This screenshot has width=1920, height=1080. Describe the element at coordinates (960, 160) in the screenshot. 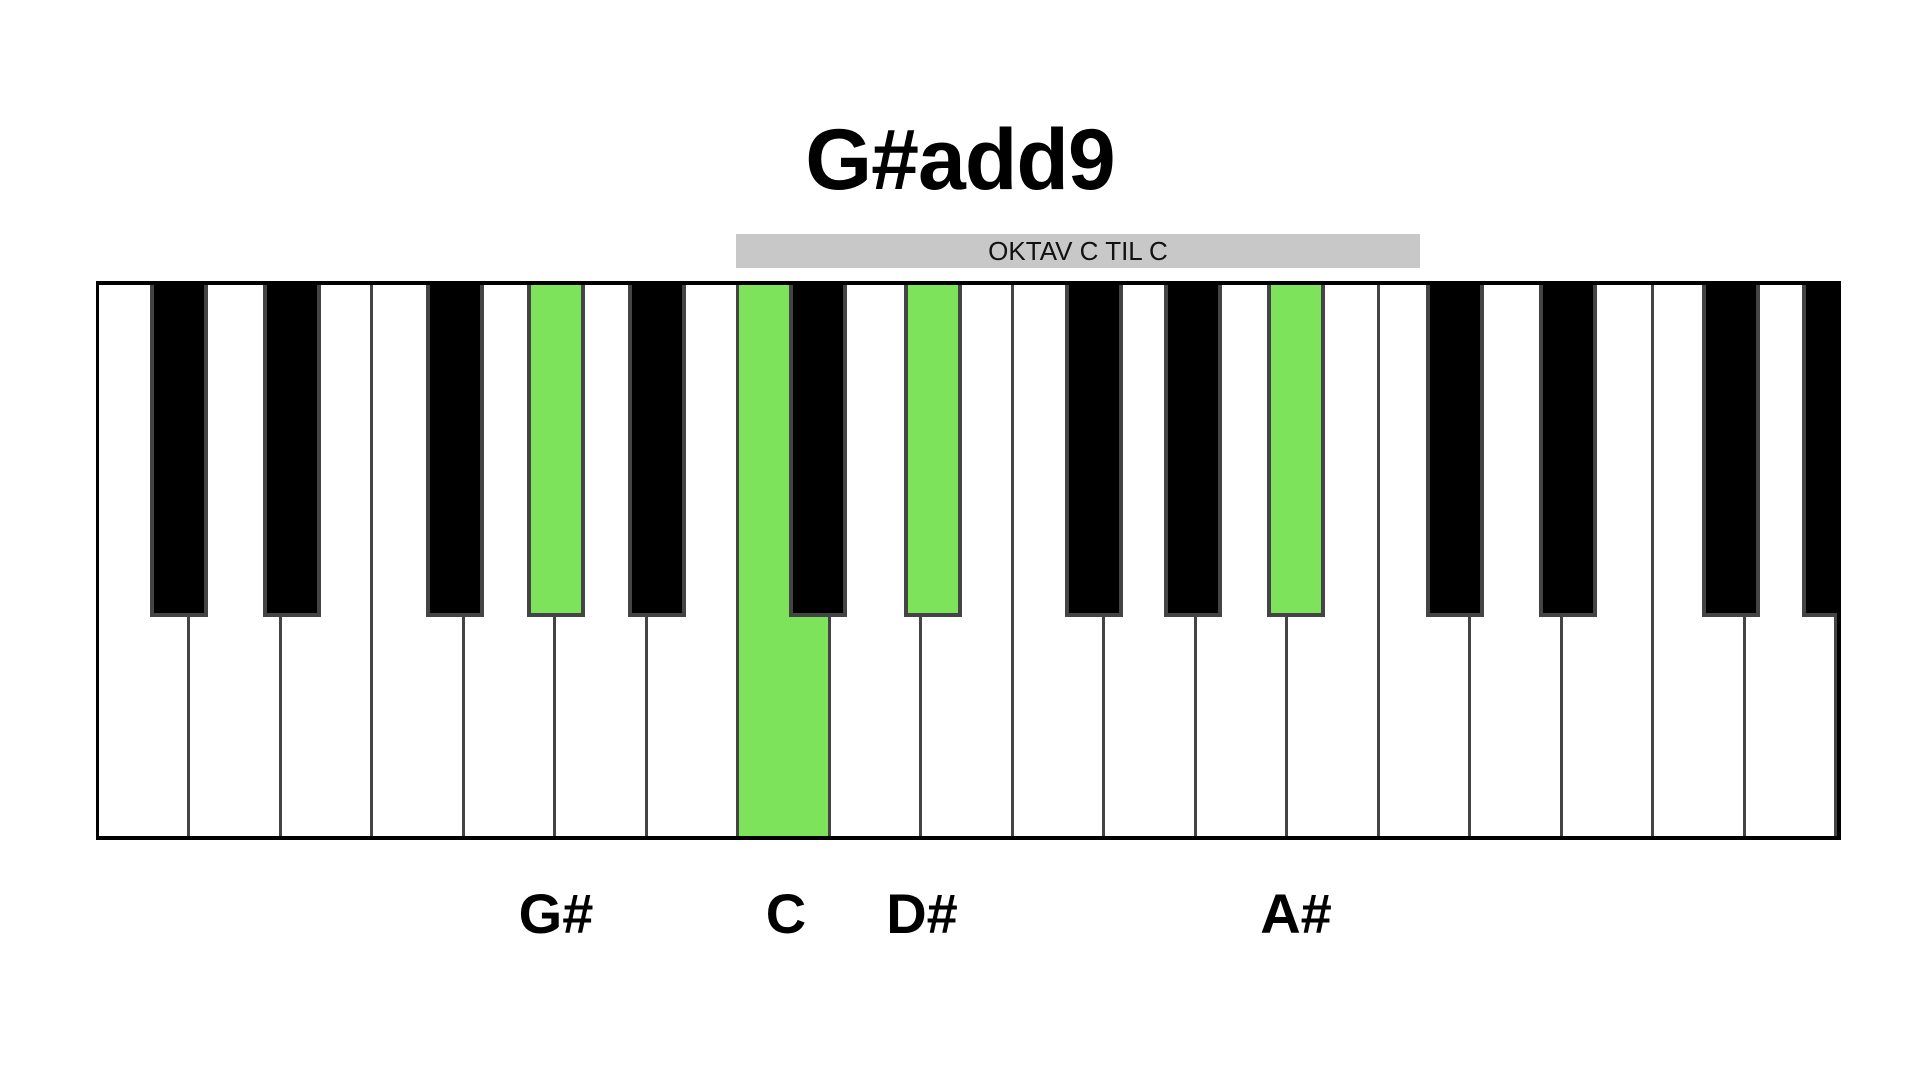

I see `chord-title: G#add9` at that location.